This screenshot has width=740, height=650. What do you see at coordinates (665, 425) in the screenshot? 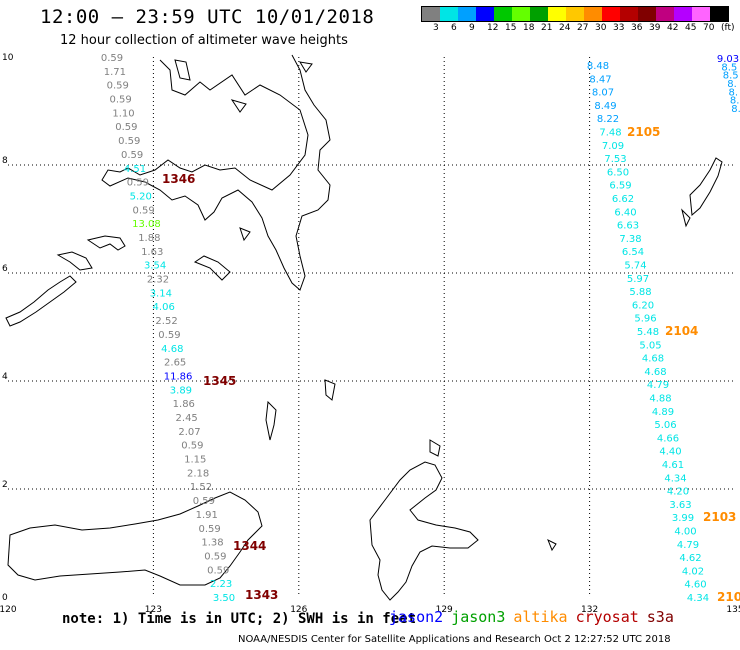
I see `wave-height-value: 5.06` at bounding box center [665, 425].